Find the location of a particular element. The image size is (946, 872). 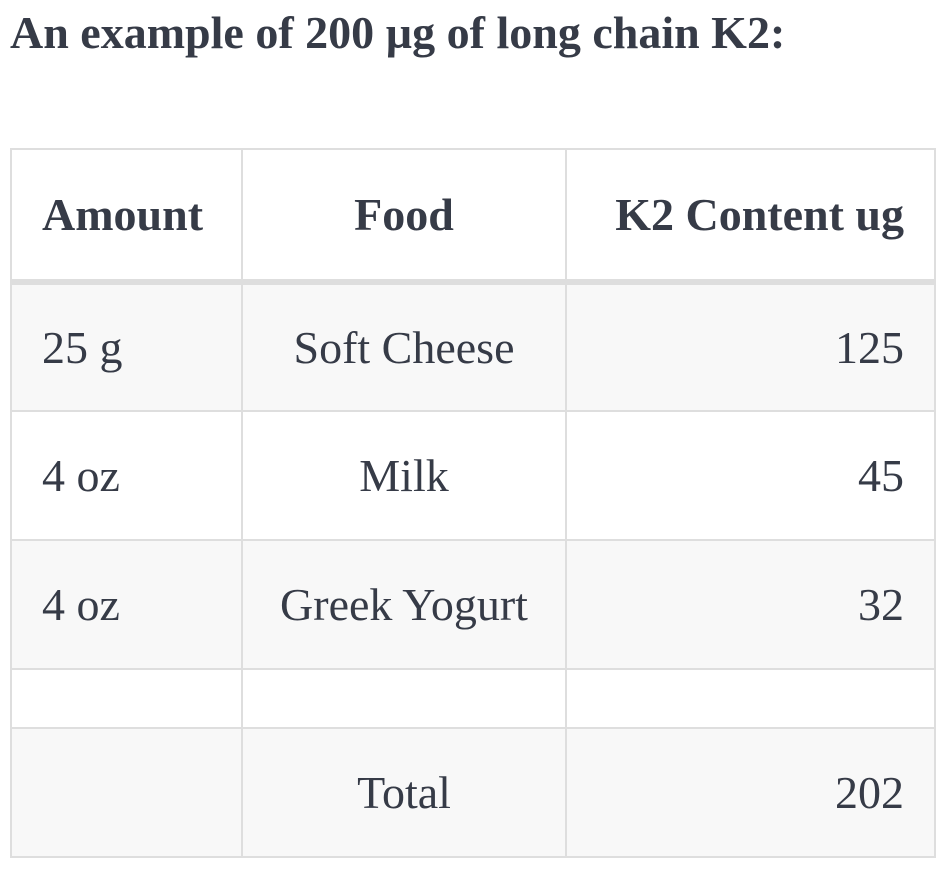

cell-food: Soft Cheese is located at coordinates (404, 346).